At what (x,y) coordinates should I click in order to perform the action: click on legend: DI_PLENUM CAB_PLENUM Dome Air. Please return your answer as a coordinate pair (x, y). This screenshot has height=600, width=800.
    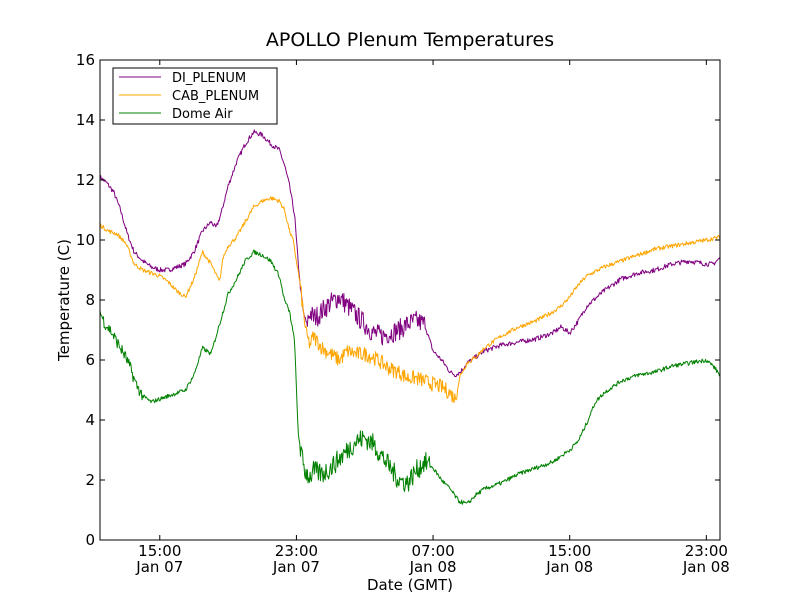
    Looking at the image, I should click on (195, 96).